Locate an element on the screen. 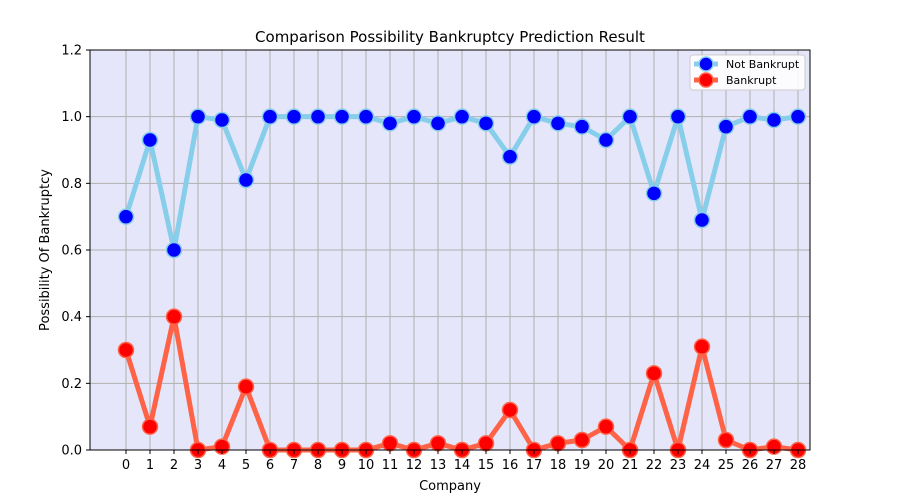 The width and height of the screenshot is (900, 500). x-tick-label: 22 is located at coordinates (654, 465).